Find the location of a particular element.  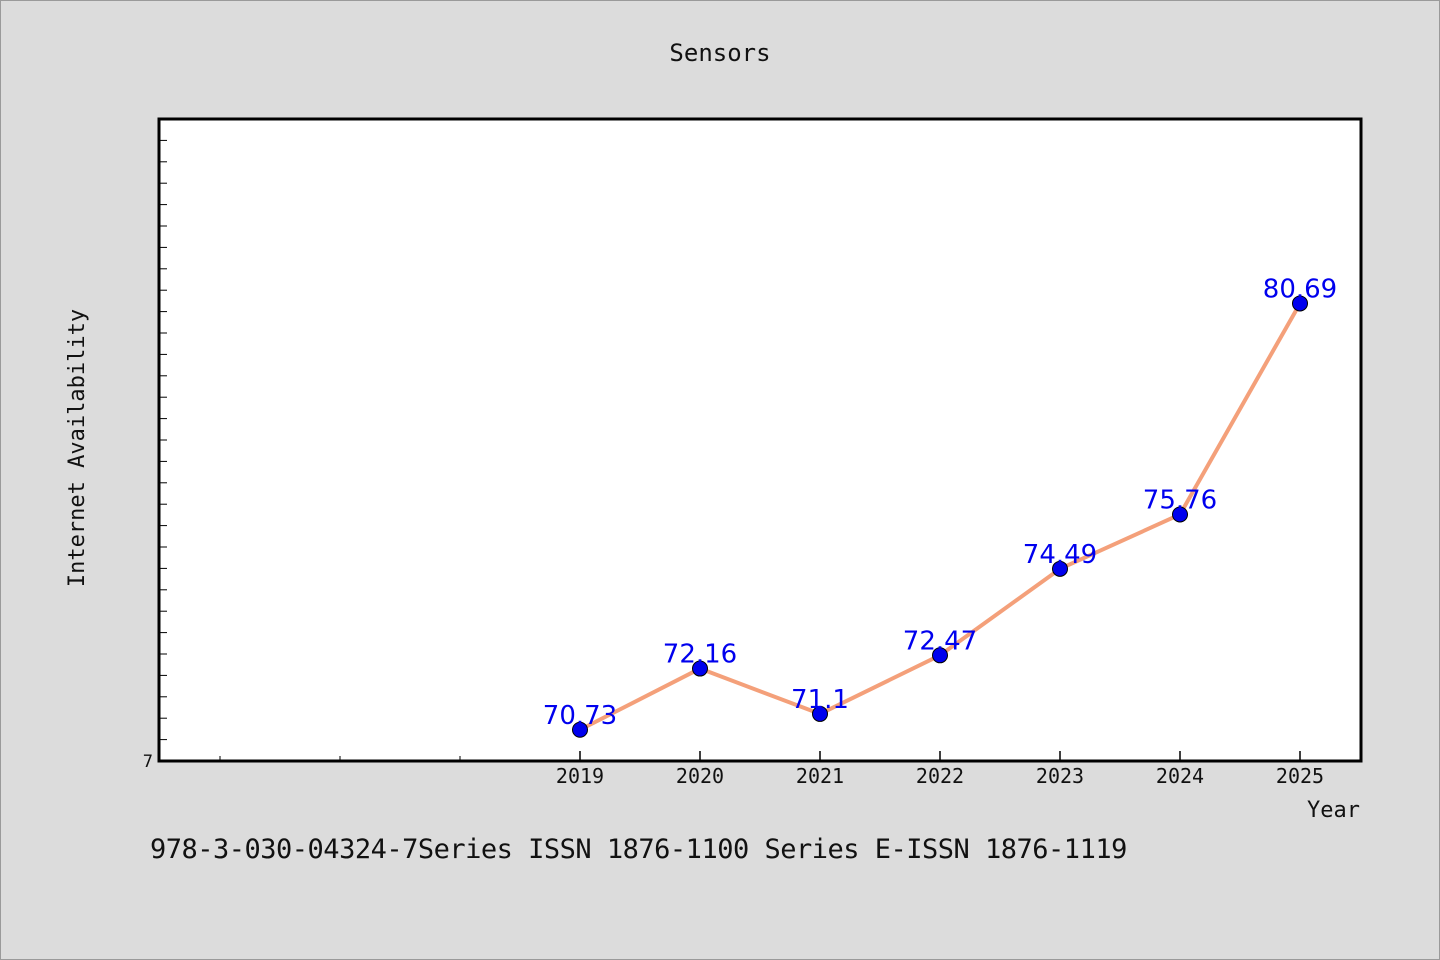

x-axis: 2019 2020 2021 2022 2023 2024 2025 is located at coordinates (771, 769).